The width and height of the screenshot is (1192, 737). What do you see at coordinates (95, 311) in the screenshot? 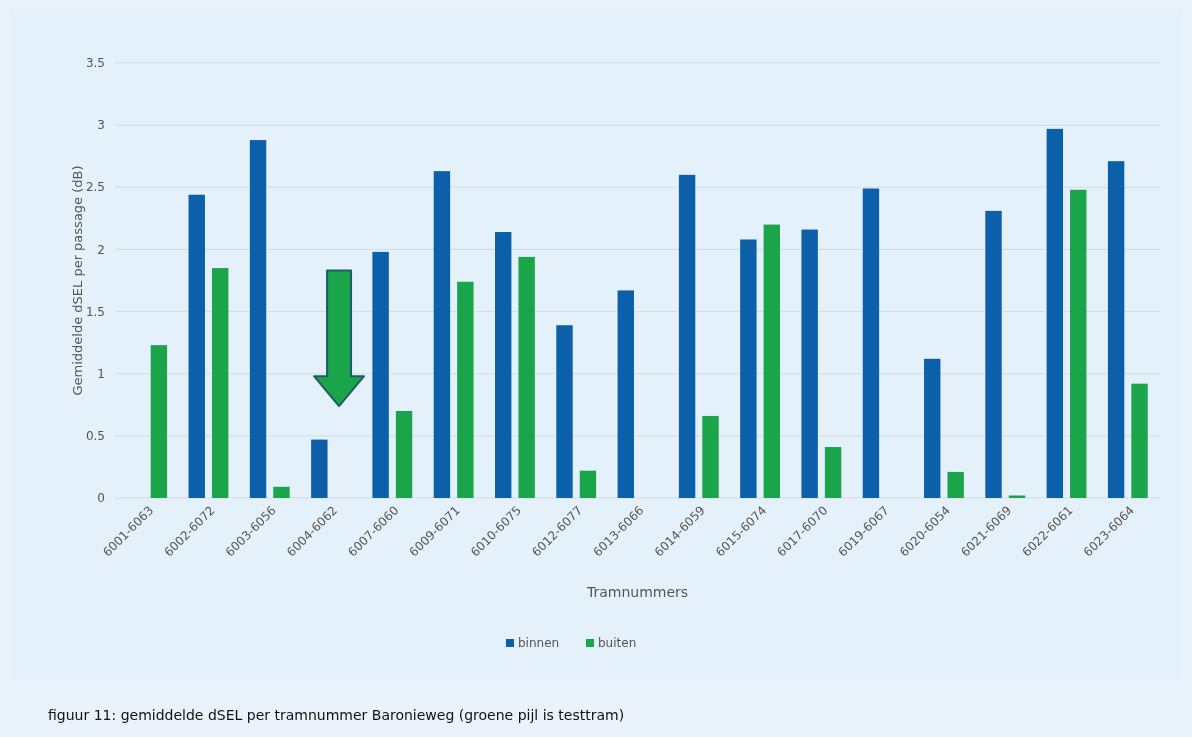
I see `y-tick-label: 1.5` at bounding box center [95, 311].